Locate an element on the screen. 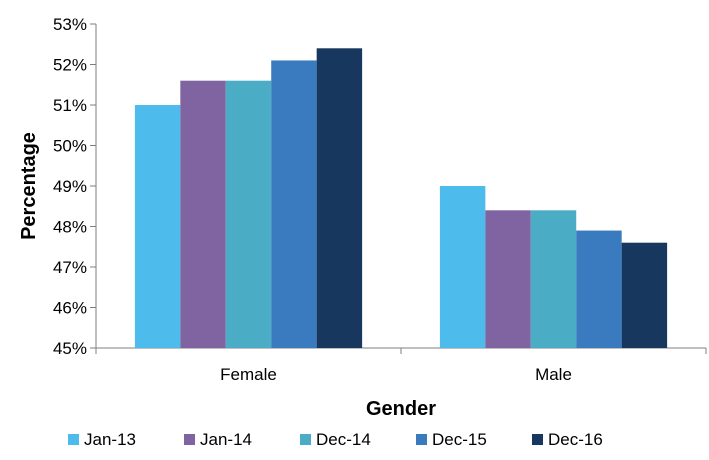  legend-label: Jan-13 is located at coordinates (110, 439).